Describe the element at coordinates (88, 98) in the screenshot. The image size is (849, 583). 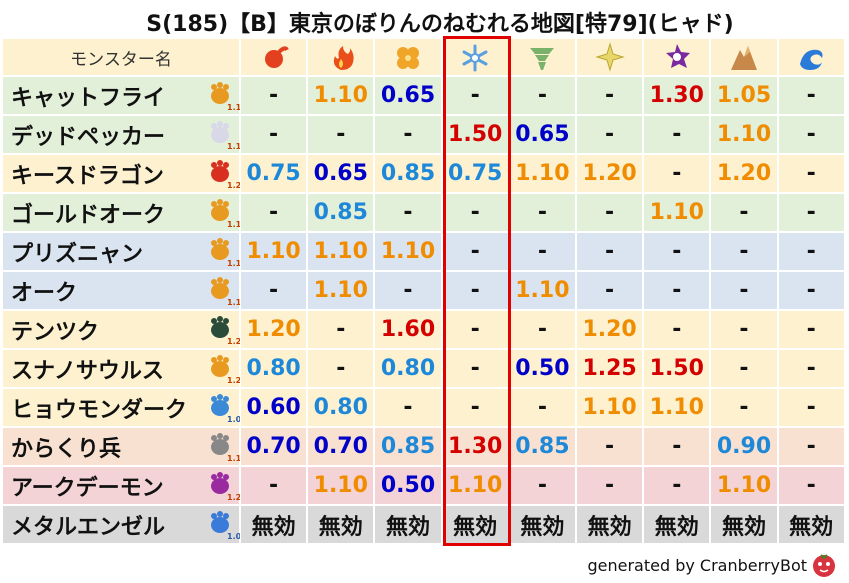
I see `monster-name: キャットフライ` at that location.